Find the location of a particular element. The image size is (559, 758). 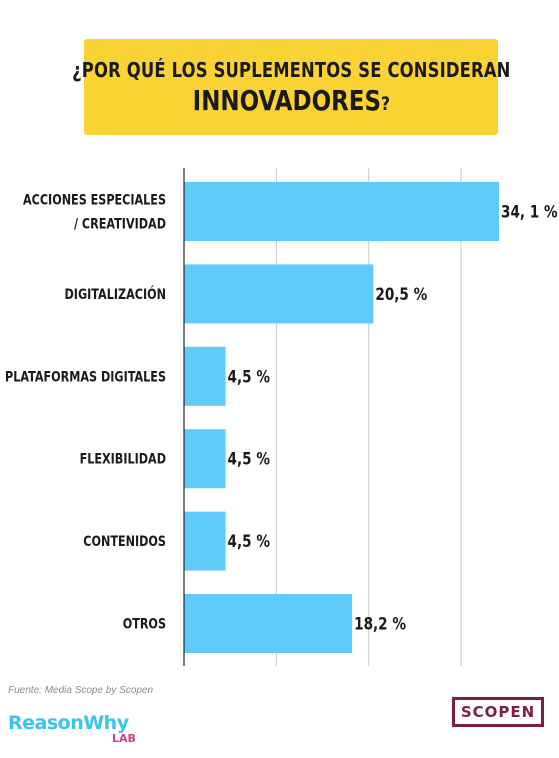

category-label: OTROS is located at coordinates (144, 623).